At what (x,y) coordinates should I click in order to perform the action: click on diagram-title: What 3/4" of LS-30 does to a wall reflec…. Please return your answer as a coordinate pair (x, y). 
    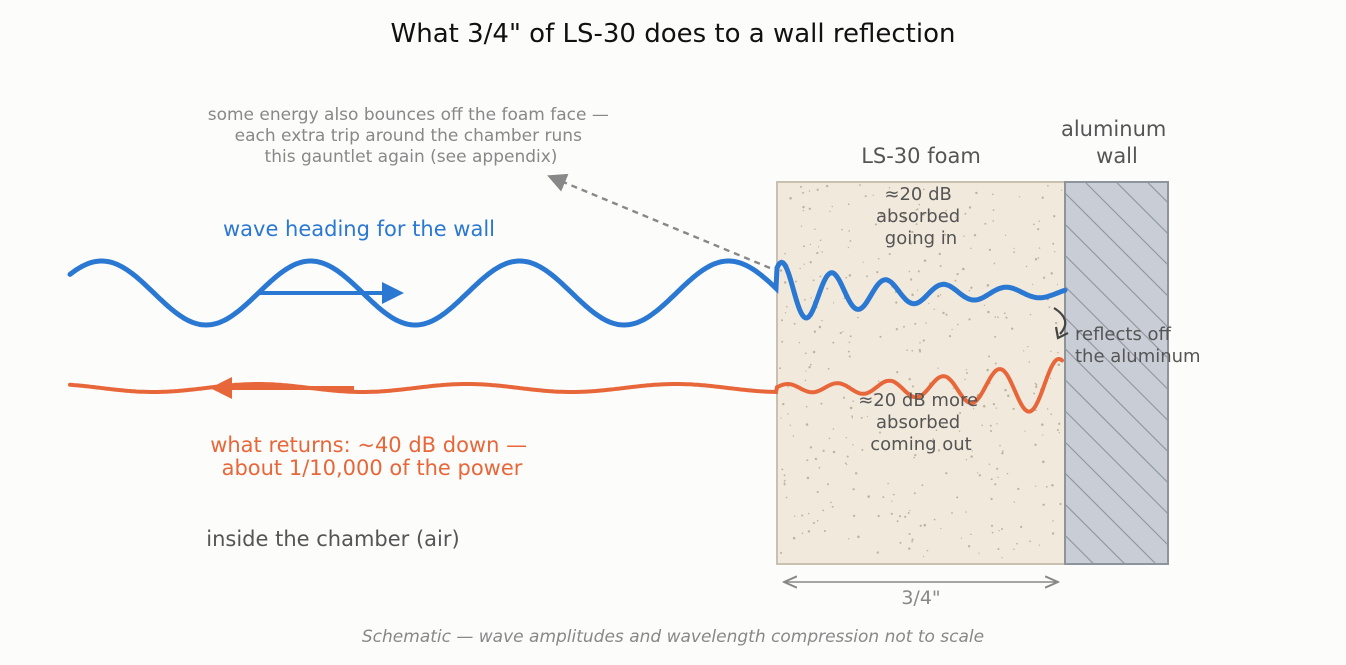
    Looking at the image, I should click on (673, 34).